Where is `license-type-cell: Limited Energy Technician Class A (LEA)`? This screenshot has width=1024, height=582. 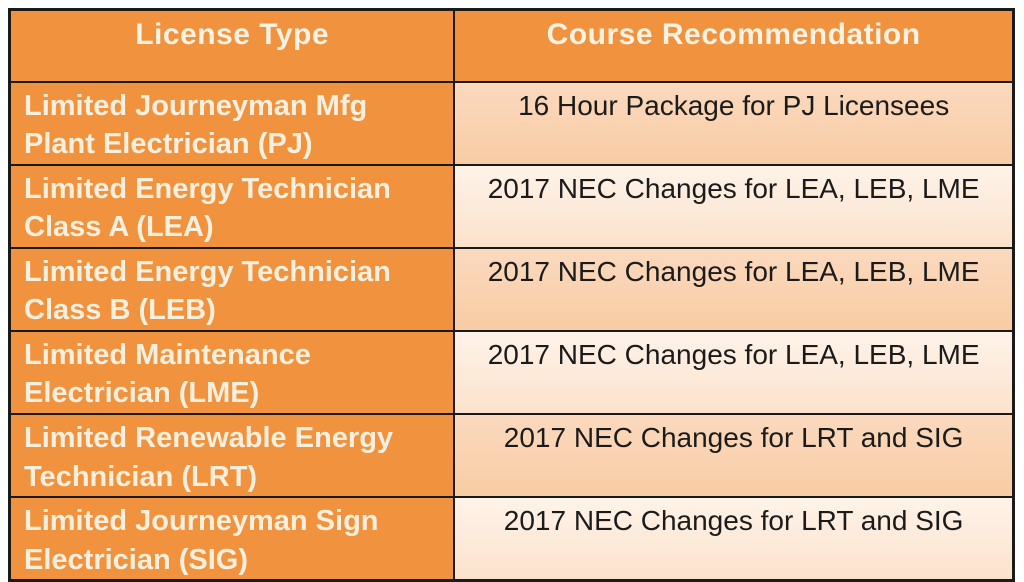
license-type-cell: Limited Energy Technician Class A (LEA) is located at coordinates (232, 206).